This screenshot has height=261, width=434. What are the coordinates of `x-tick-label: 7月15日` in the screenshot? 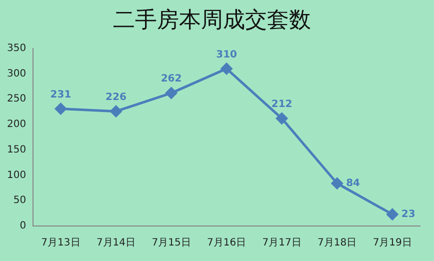 It's located at (171, 243).